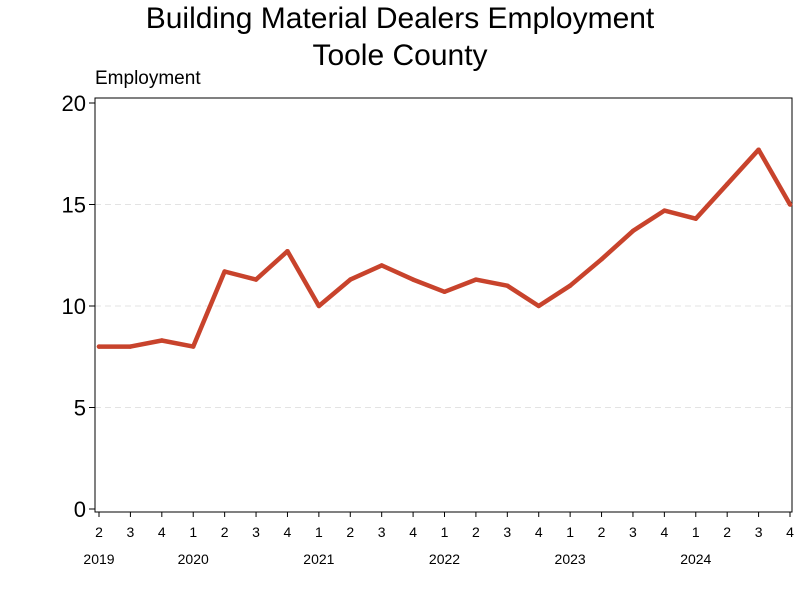  What do you see at coordinates (74, 306) in the screenshot?
I see `y-tick-label: 10` at bounding box center [74, 306].